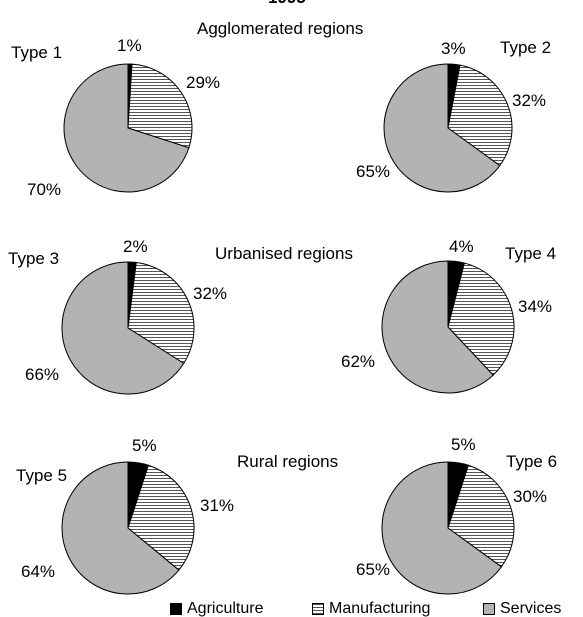 Image resolution: width=583 pixels, height=617 pixels. I want to click on pie-2-slice-manufacturing, so click(480, 115).